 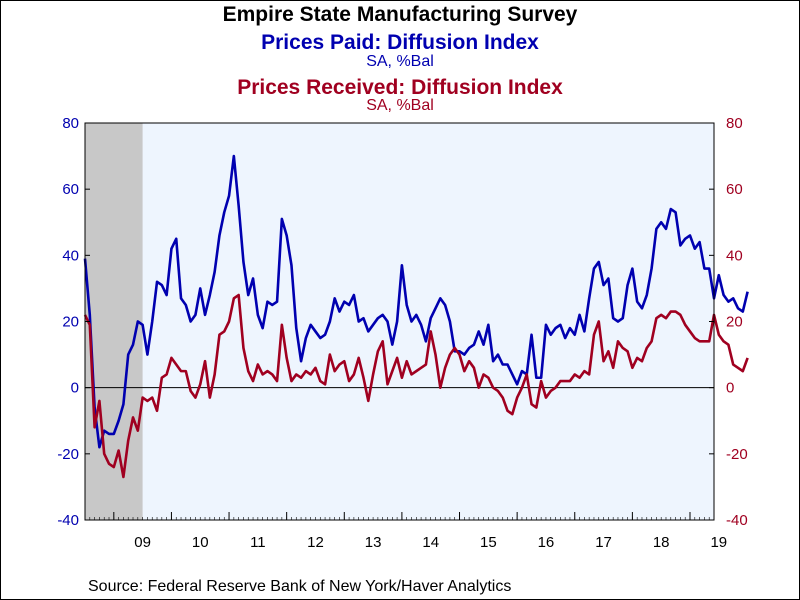 What do you see at coordinates (405, 531) in the screenshot?
I see `x-axis: 09 10 11 12 13 14 15 16 17 18 19` at bounding box center [405, 531].